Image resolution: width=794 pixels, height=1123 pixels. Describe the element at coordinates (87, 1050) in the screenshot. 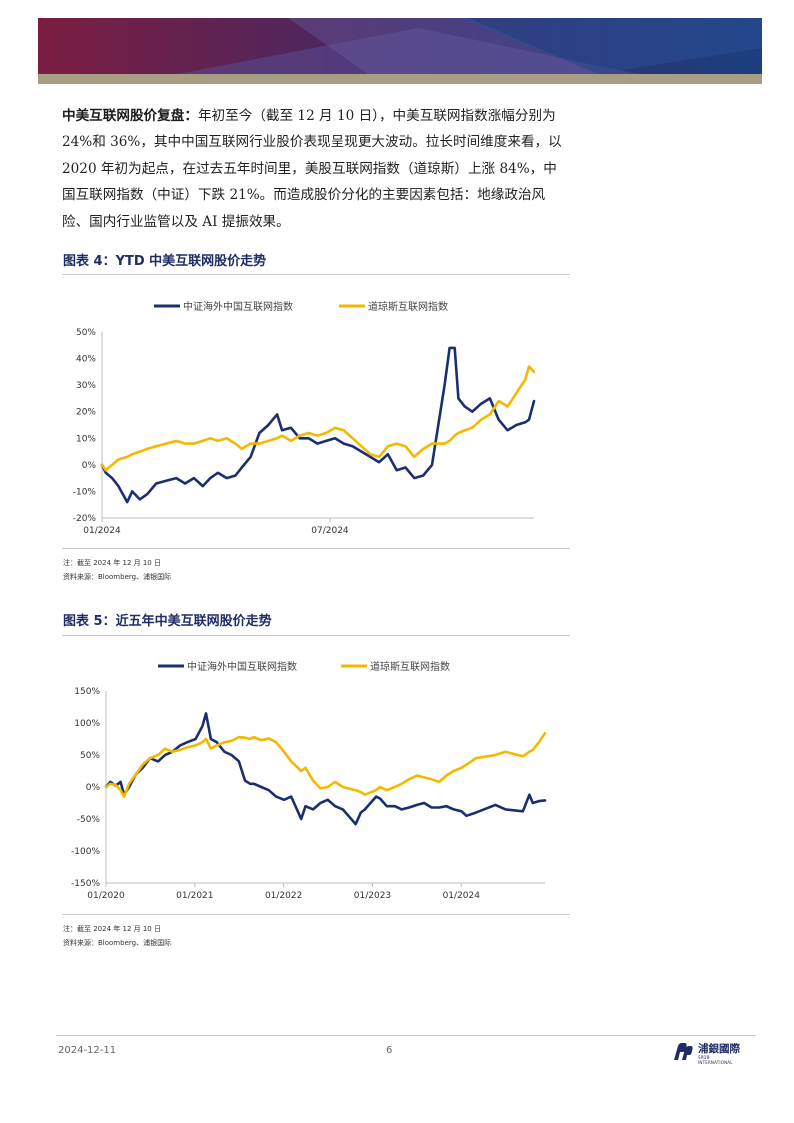

I see `footer-date: 2024-12-11` at that location.